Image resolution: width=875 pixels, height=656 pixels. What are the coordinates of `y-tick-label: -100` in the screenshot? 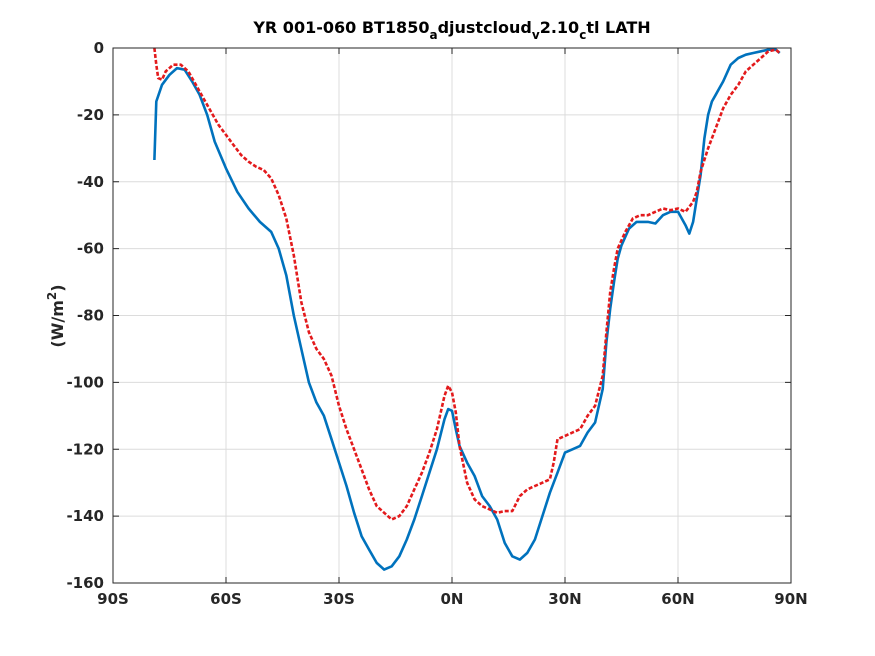 It's located at (85, 382).